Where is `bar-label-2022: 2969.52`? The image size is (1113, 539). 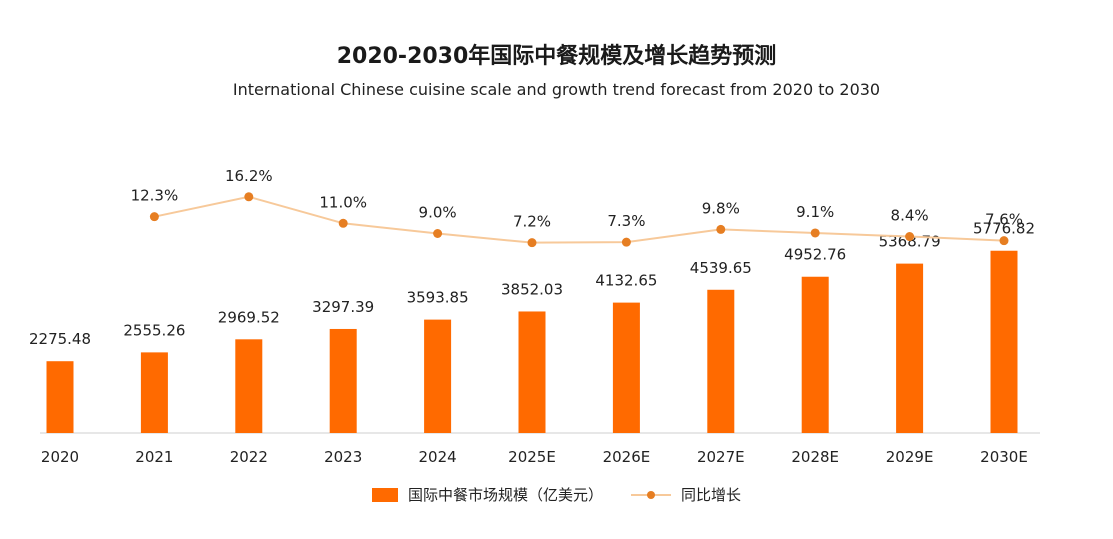
bar-label-2022: 2969.52 is located at coordinates (249, 317).